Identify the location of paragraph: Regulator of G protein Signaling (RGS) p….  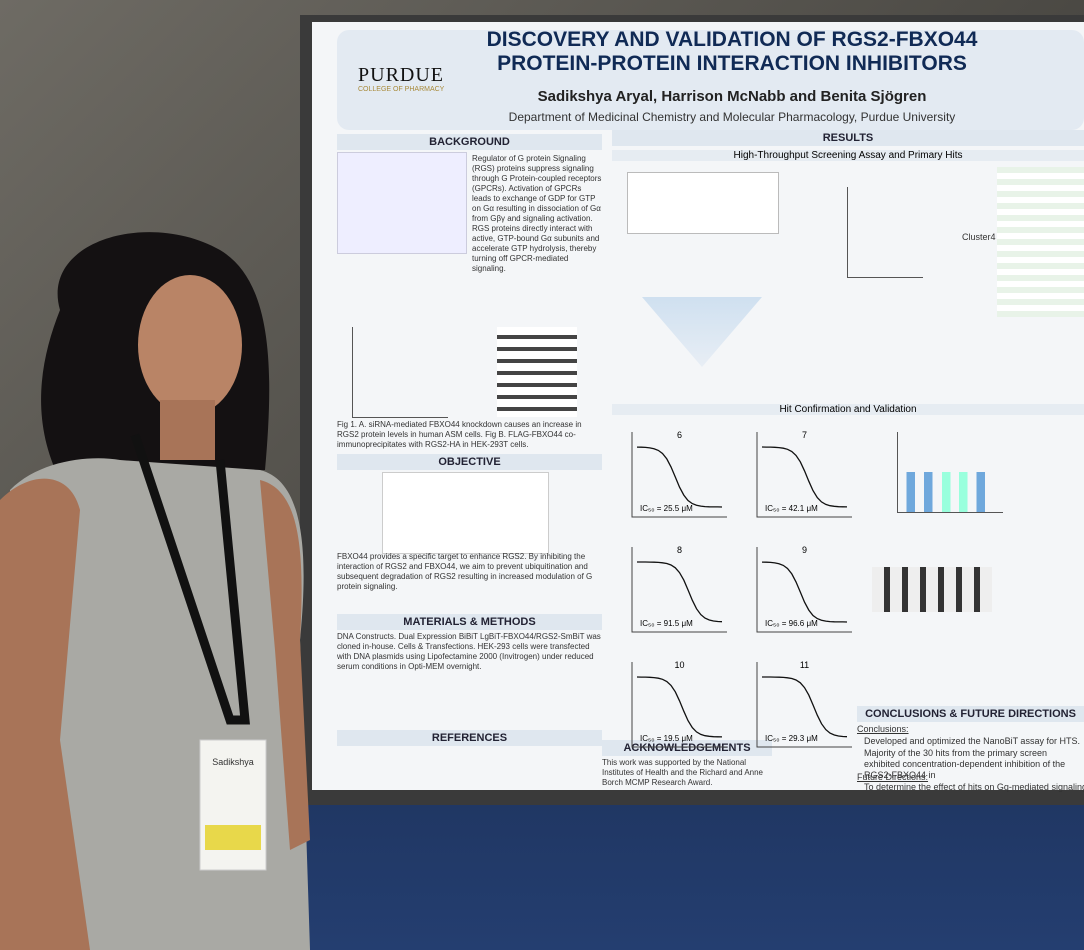
(537, 213).